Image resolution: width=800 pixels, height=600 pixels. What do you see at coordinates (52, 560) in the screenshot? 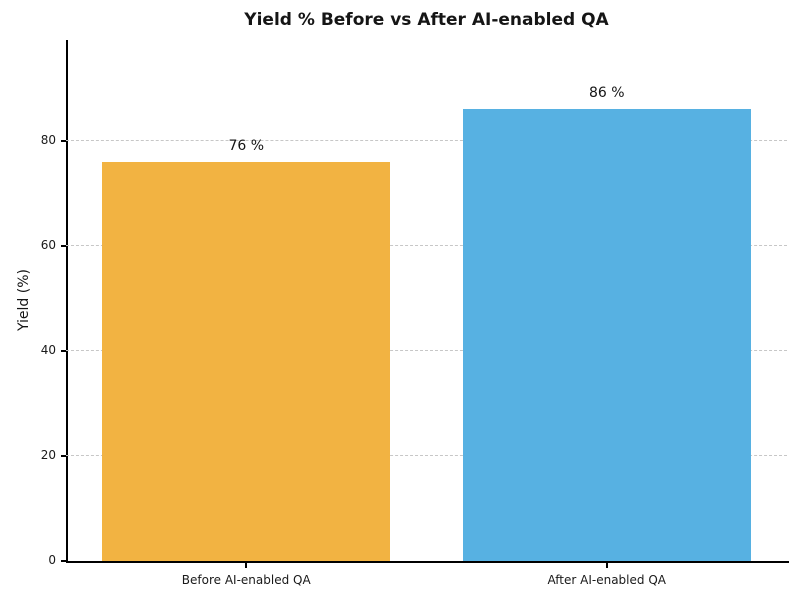
I see `y-tick-label: 0` at bounding box center [52, 560].